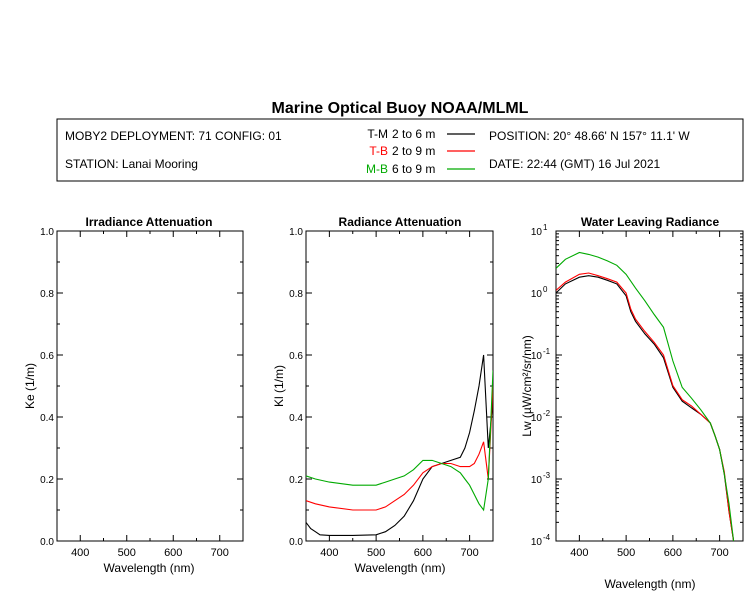  I want to click on y-tick-exponent: -1, so click(547, 351).